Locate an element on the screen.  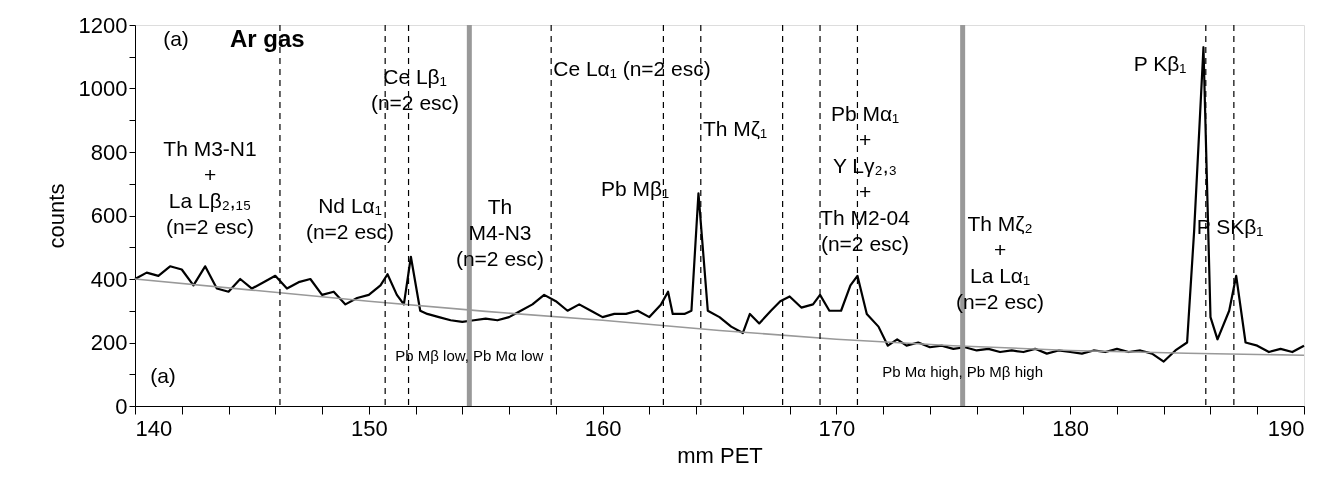
annotation: Th Mζ₁ is located at coordinates (735, 128).